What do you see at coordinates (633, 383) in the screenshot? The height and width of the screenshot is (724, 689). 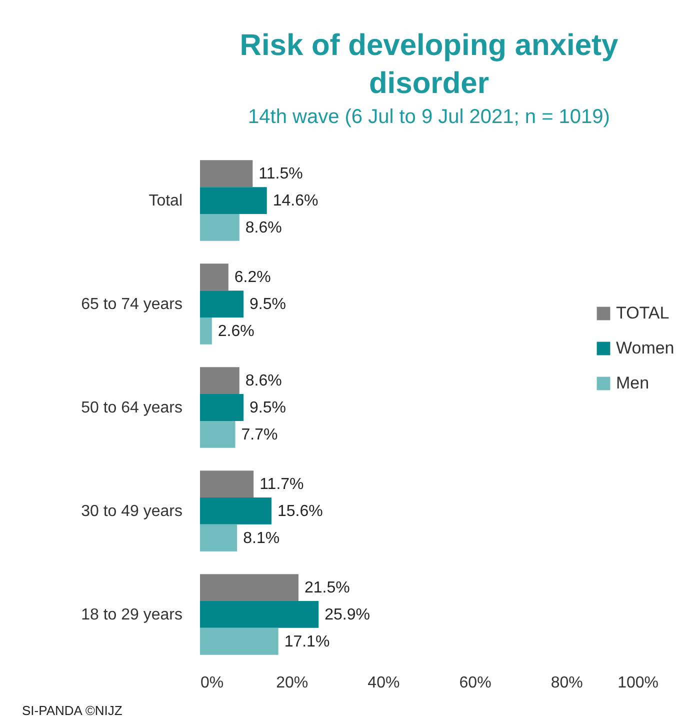 I see `legend-label: Men` at bounding box center [633, 383].